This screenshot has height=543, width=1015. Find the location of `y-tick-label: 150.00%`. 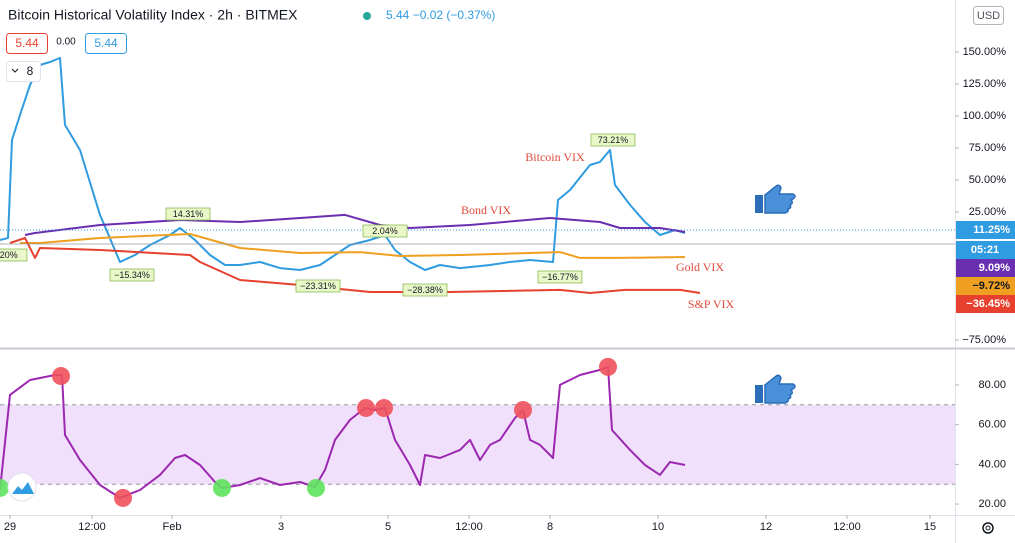

y-tick-label: 150.00% is located at coordinates (985, 52).